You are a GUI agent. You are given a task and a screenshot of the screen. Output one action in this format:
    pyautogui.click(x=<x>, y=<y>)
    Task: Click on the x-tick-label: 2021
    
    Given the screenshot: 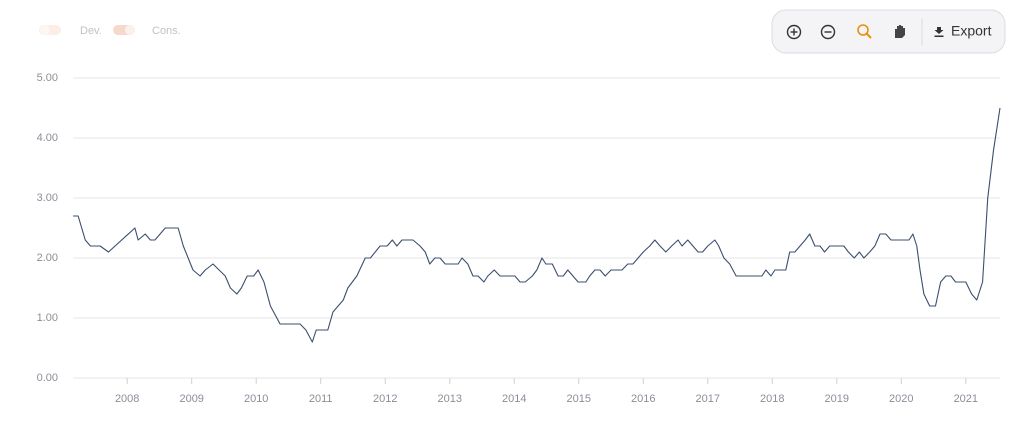 What is the action you would take?
    pyautogui.click(x=966, y=399)
    